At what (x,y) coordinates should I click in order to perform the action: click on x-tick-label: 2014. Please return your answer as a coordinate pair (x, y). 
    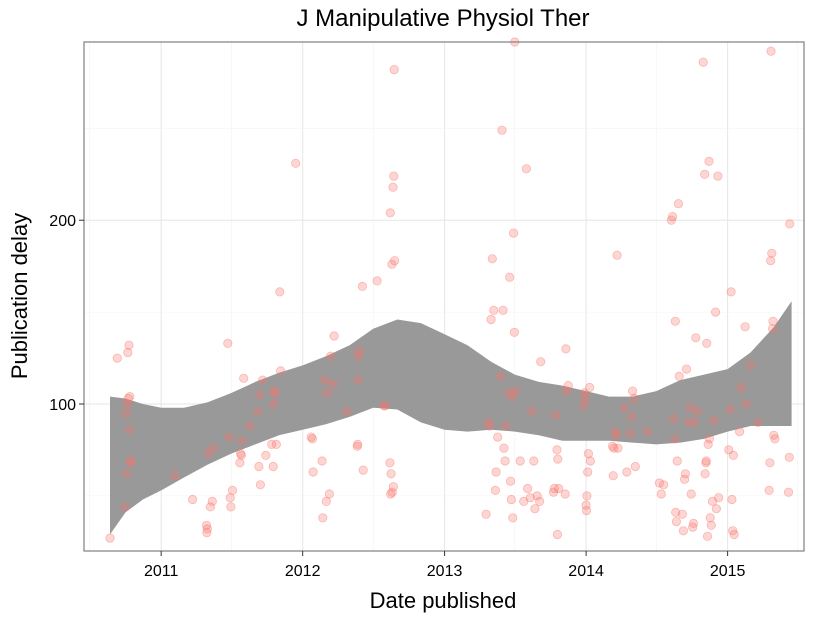
    Looking at the image, I should click on (586, 571).